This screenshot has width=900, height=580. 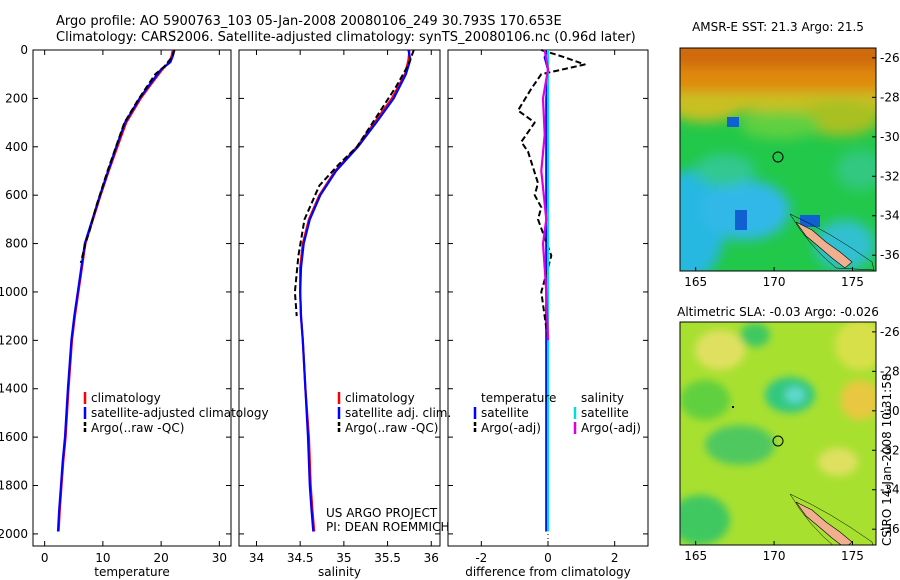 I want to click on credit-project: US ARGO PROJECT, so click(x=382, y=513).